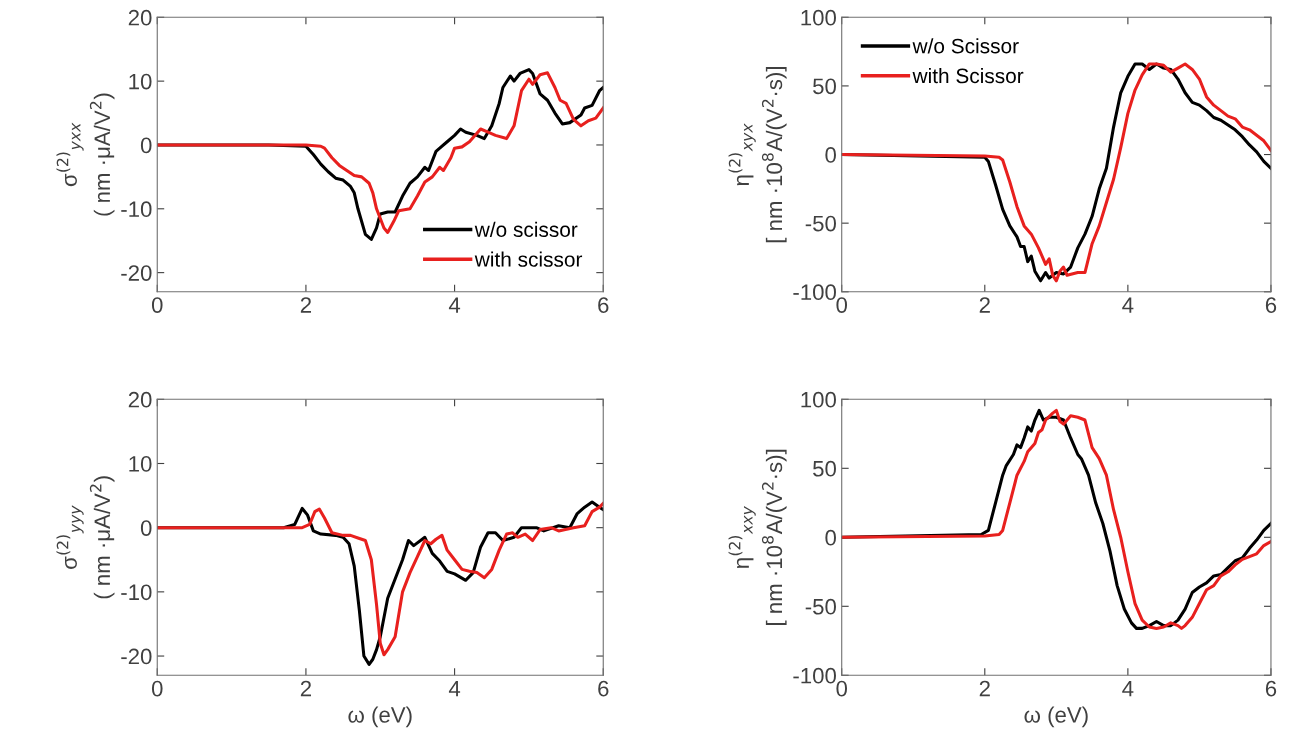  Describe the element at coordinates (965, 46) in the screenshot. I see `legend-label: w/o Scissor` at that location.